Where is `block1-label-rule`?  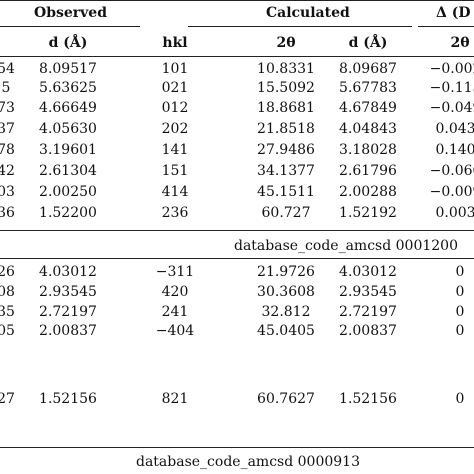
block1-label-rule is located at coordinates (237, 258).